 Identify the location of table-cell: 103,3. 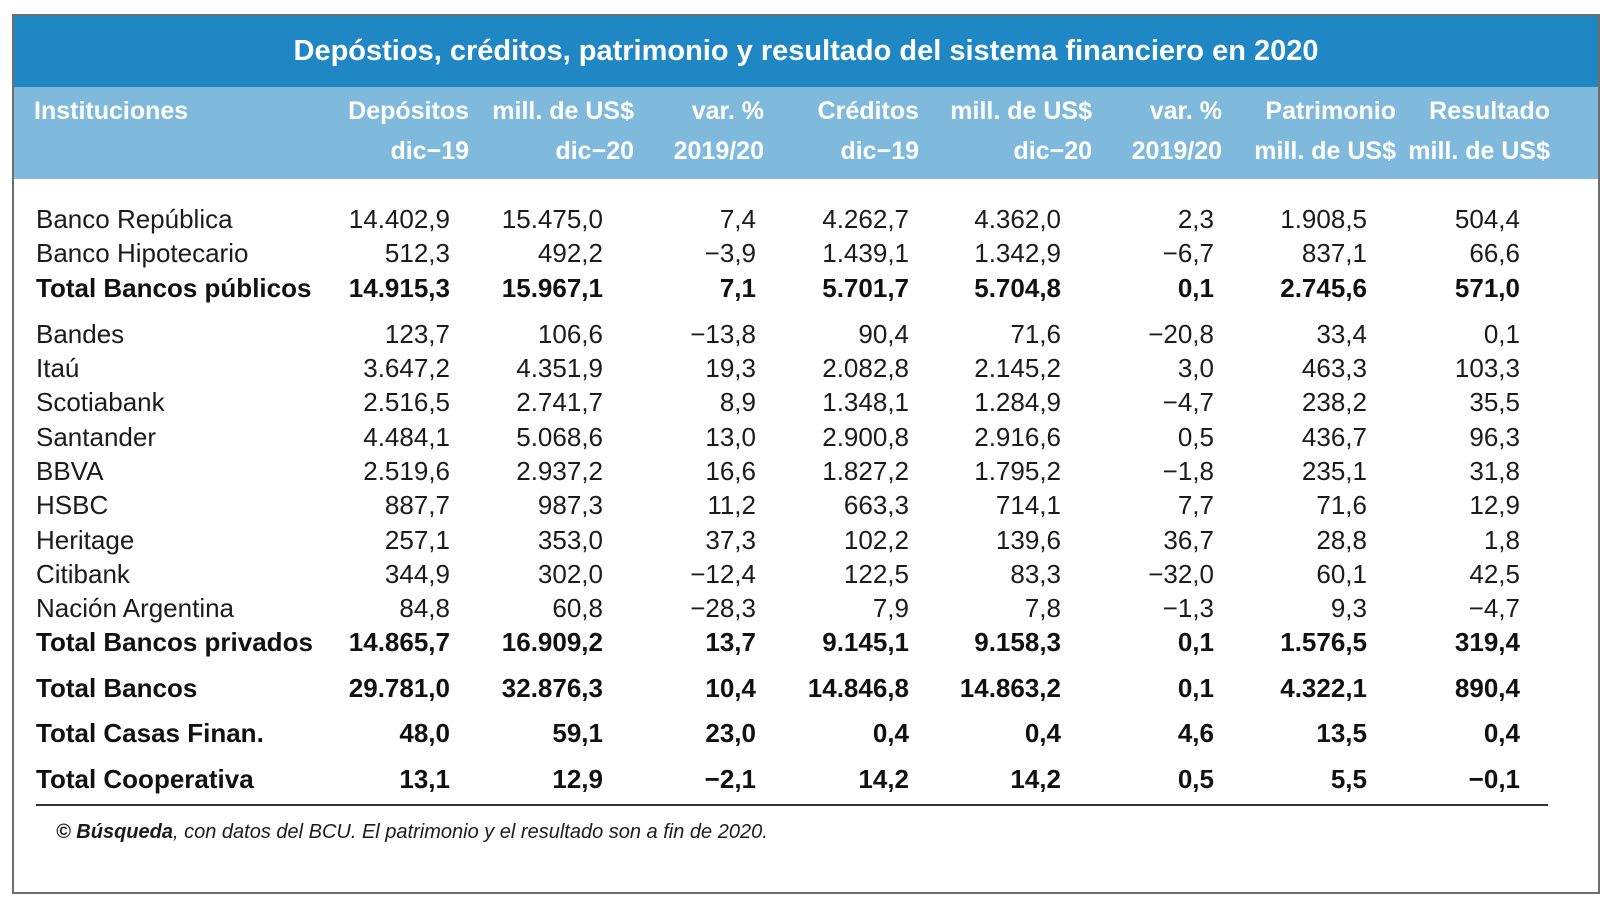
(1487, 368).